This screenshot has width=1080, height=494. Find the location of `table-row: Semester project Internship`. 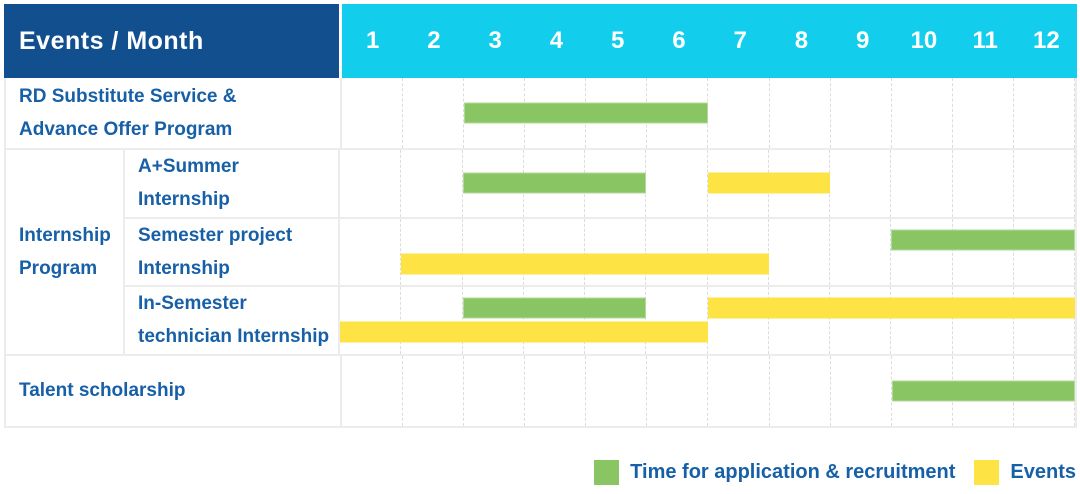

table-row: Semester project Internship is located at coordinates (600, 250).